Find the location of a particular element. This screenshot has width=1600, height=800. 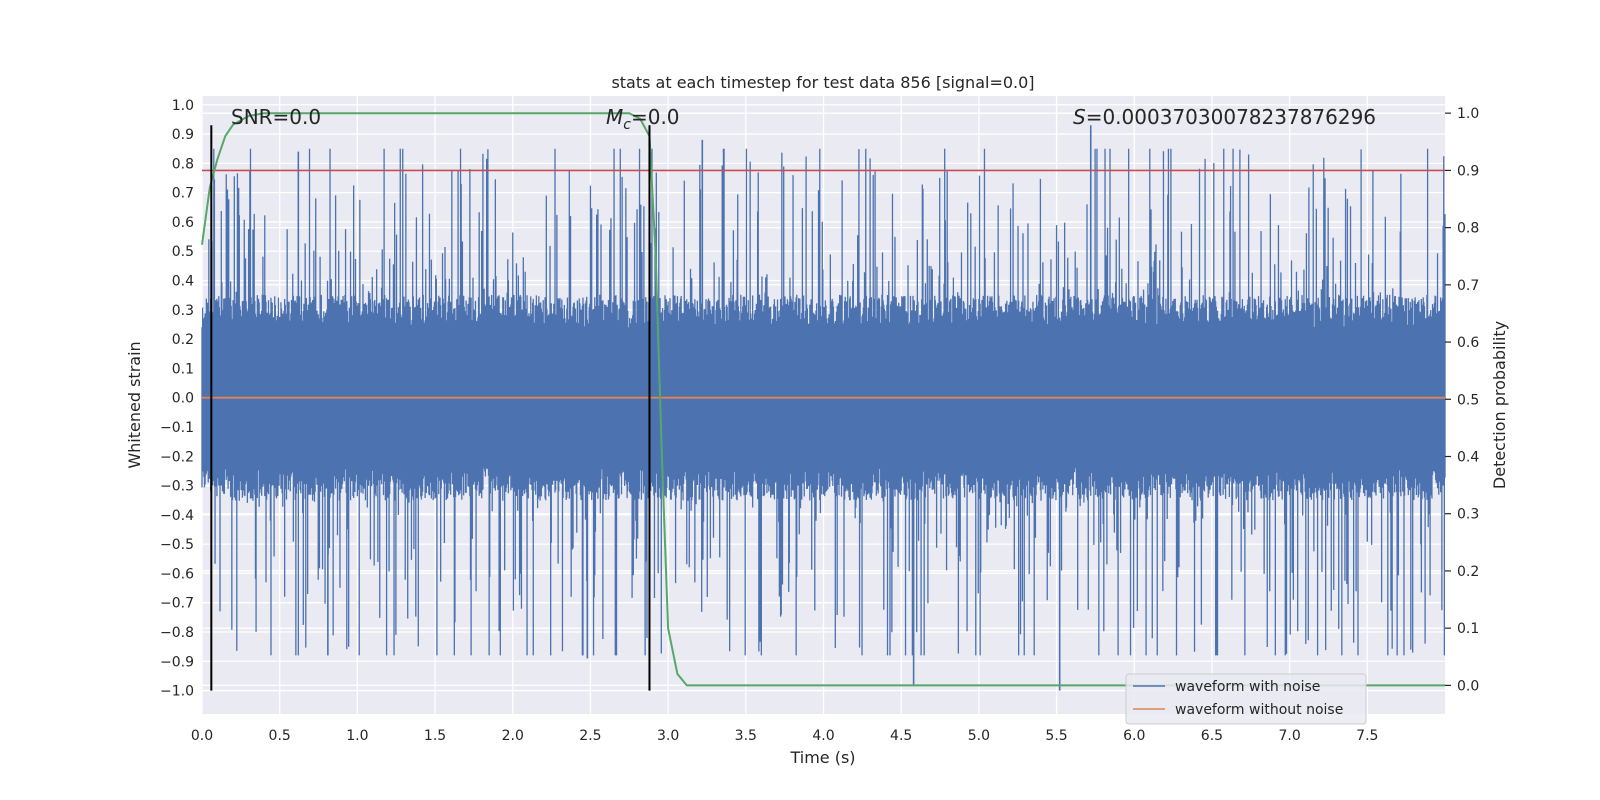

x-tick-label: 1.5 is located at coordinates (435, 736).